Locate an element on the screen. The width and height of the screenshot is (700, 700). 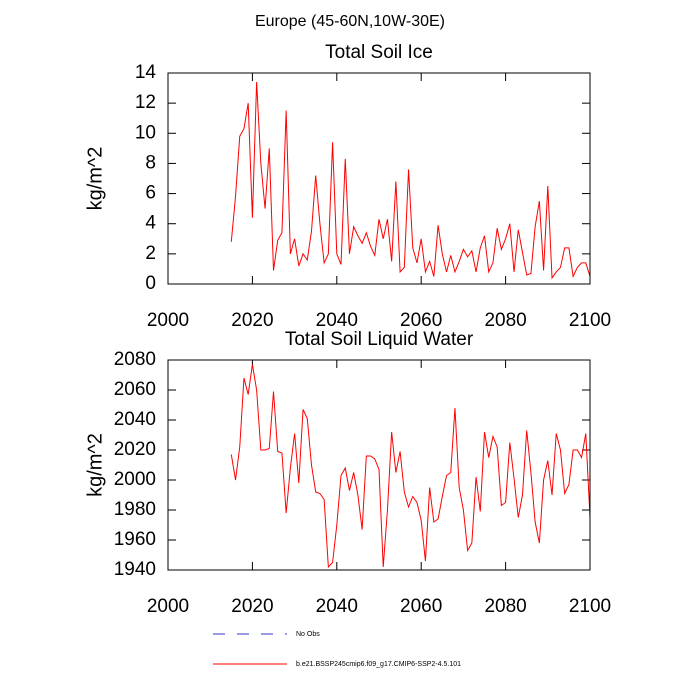
y-tick-label: 2040 is located at coordinates (135, 419).